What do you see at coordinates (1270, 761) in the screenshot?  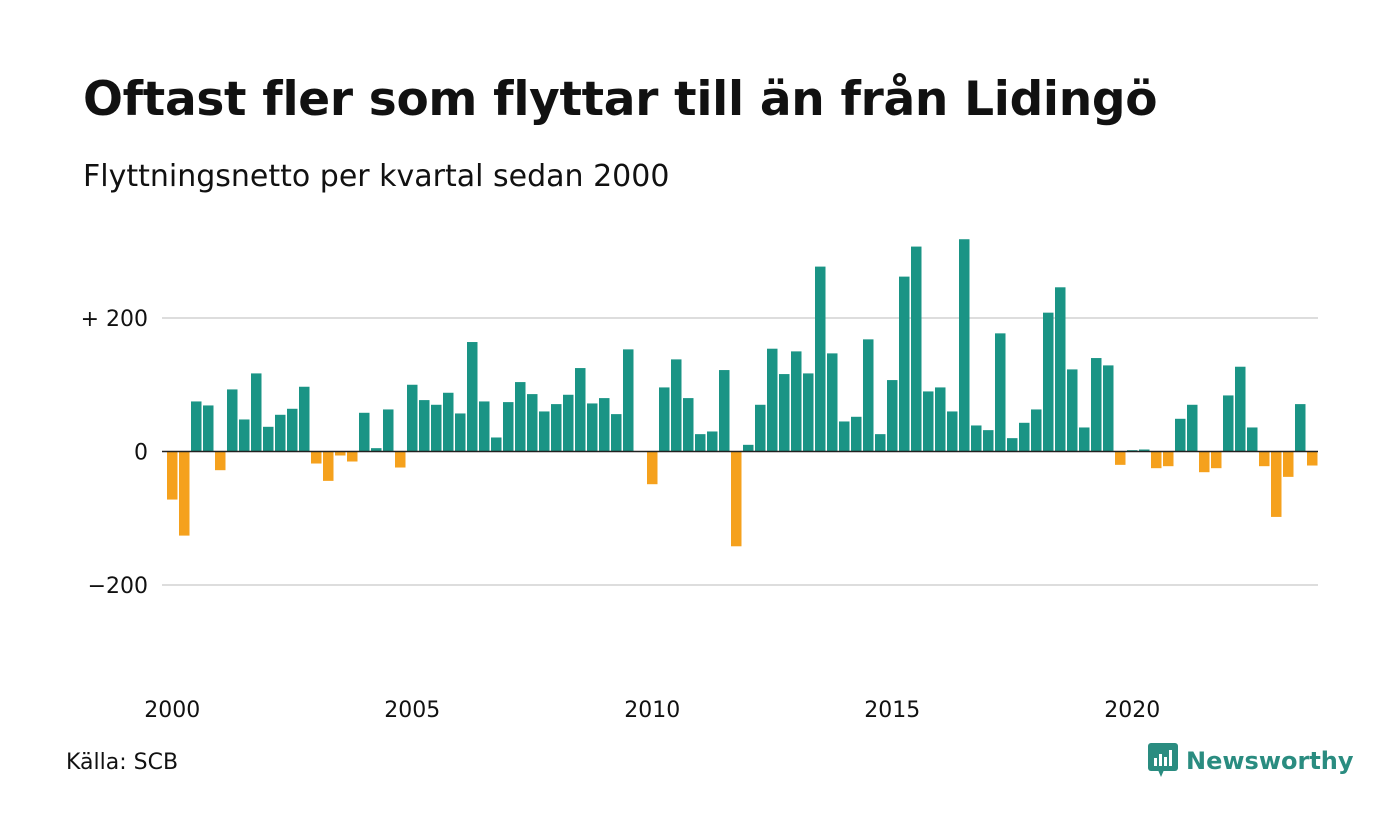 I see `logo-text: Newsworthy` at bounding box center [1270, 761].